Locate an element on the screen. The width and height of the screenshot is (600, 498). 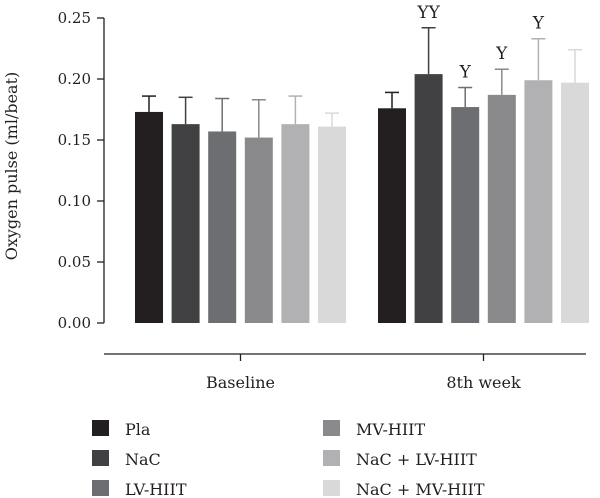
y-tick-label: 0.05 is located at coordinates (74, 262).